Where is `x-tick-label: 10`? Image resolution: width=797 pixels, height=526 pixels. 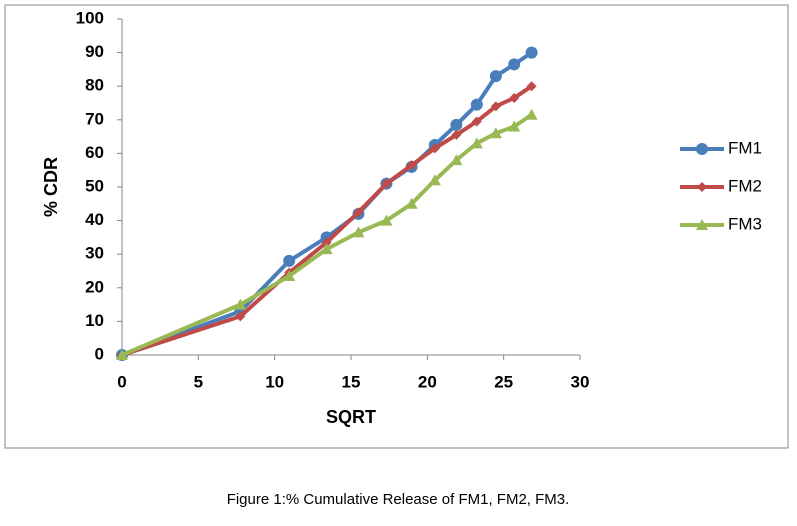
x-tick-label: 10 is located at coordinates (274, 381).